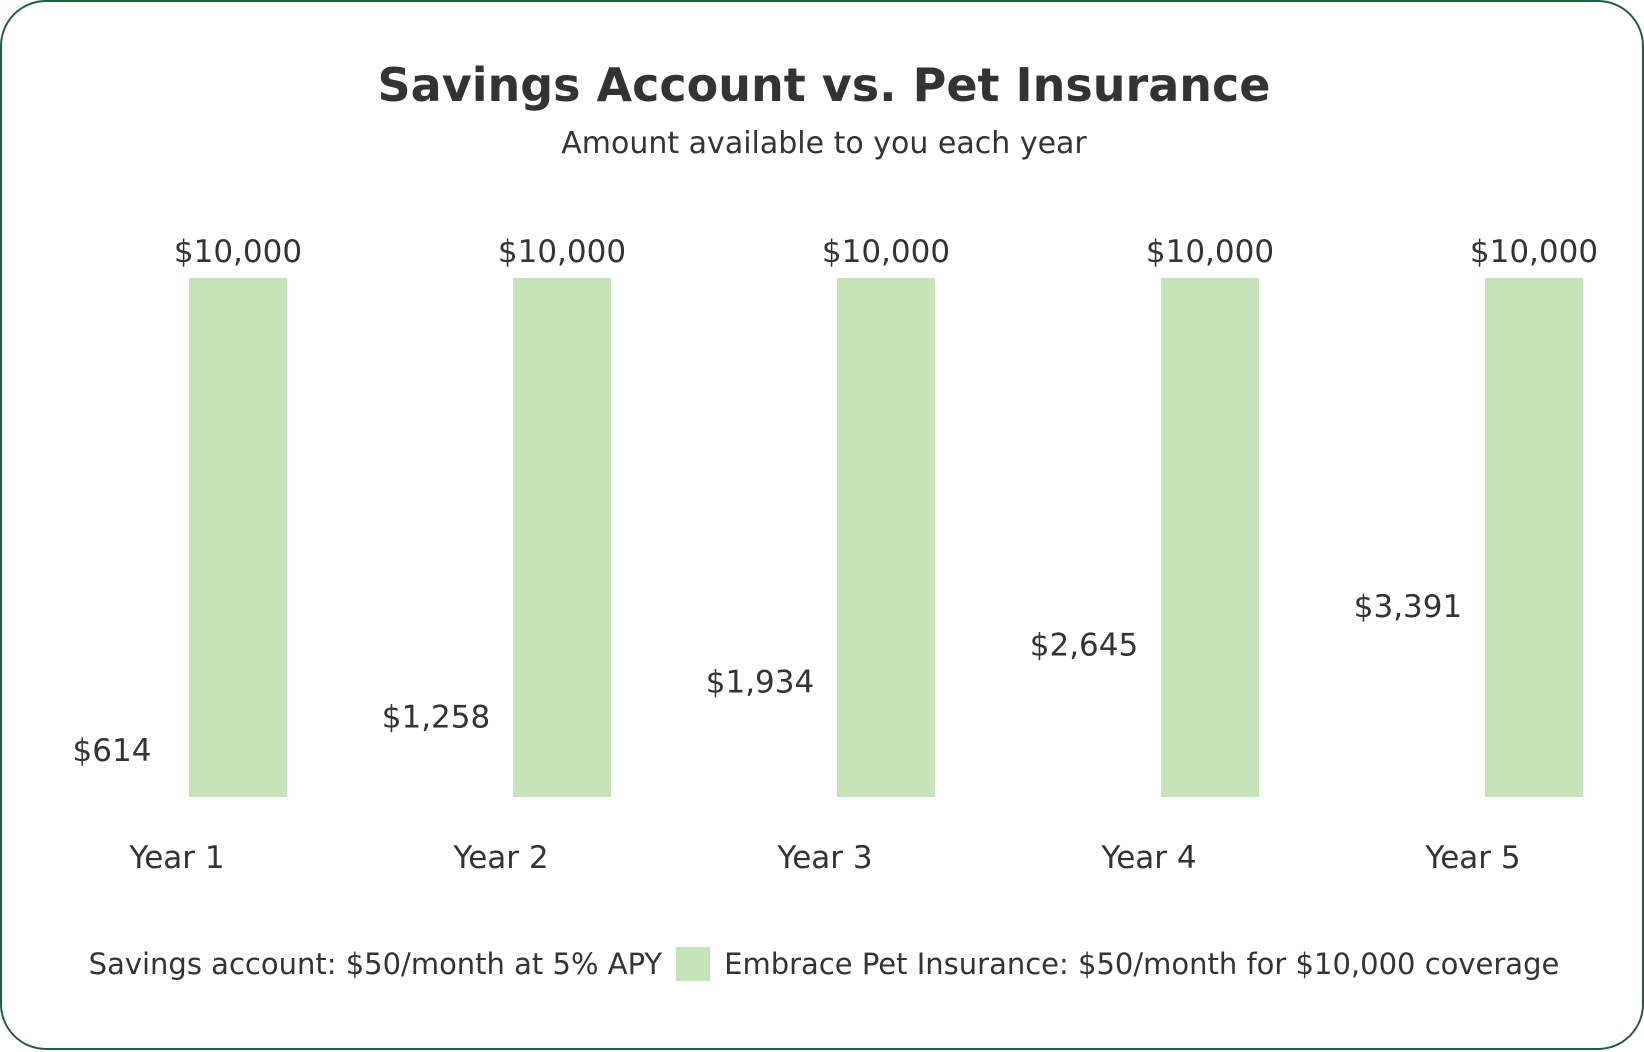  I want to click on x-tick-label-2: Year 2, so click(500, 858).